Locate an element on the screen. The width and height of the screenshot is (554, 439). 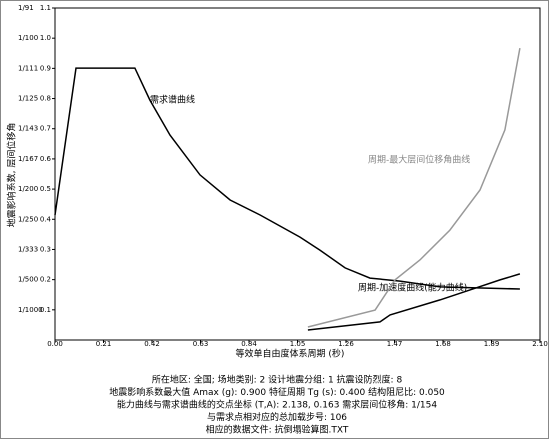
x-tick-label: 2.10 is located at coordinates (540, 344).